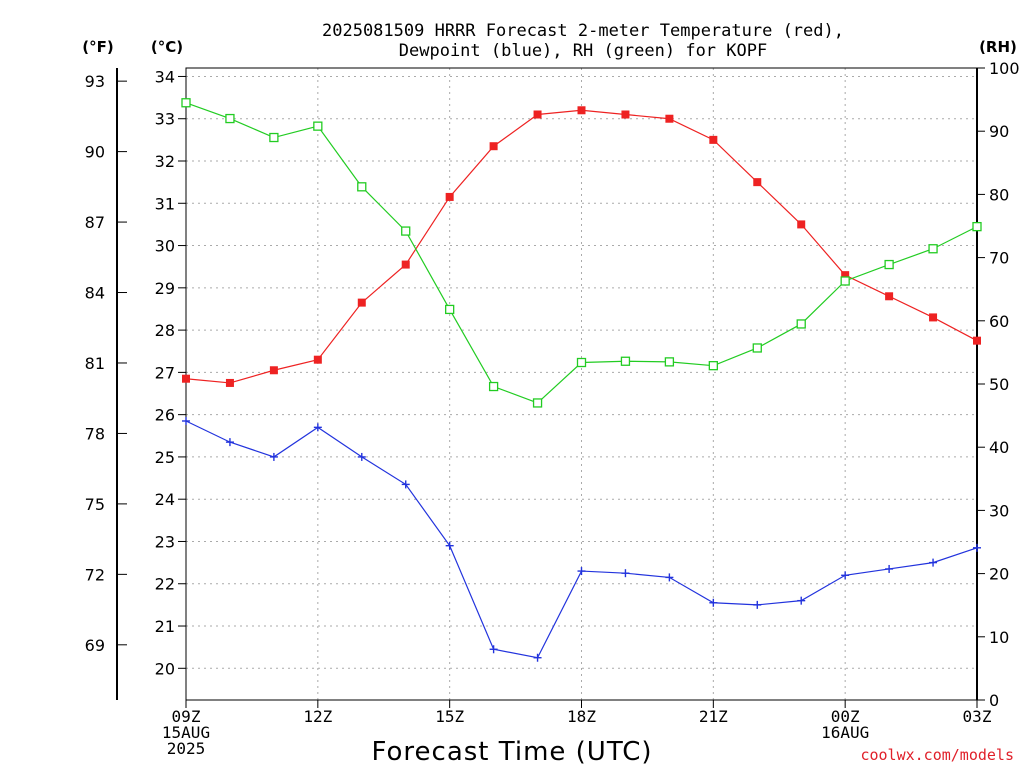 This screenshot has height=768, width=1024. I want to click on celsius-tick-label: 33, so click(165, 119).